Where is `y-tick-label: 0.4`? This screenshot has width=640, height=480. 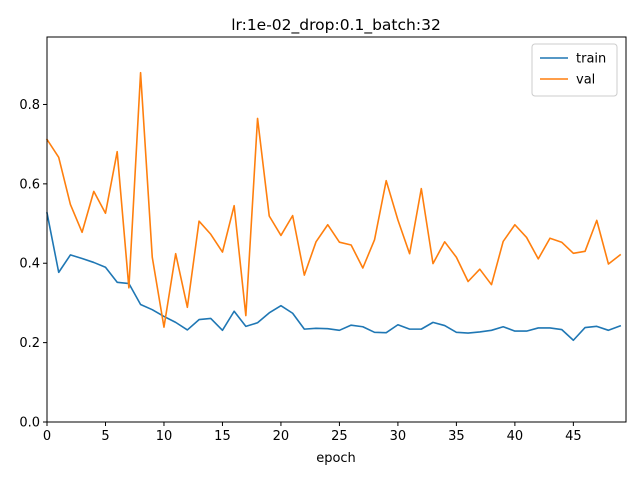 y-tick-label: 0.4 is located at coordinates (29, 264).